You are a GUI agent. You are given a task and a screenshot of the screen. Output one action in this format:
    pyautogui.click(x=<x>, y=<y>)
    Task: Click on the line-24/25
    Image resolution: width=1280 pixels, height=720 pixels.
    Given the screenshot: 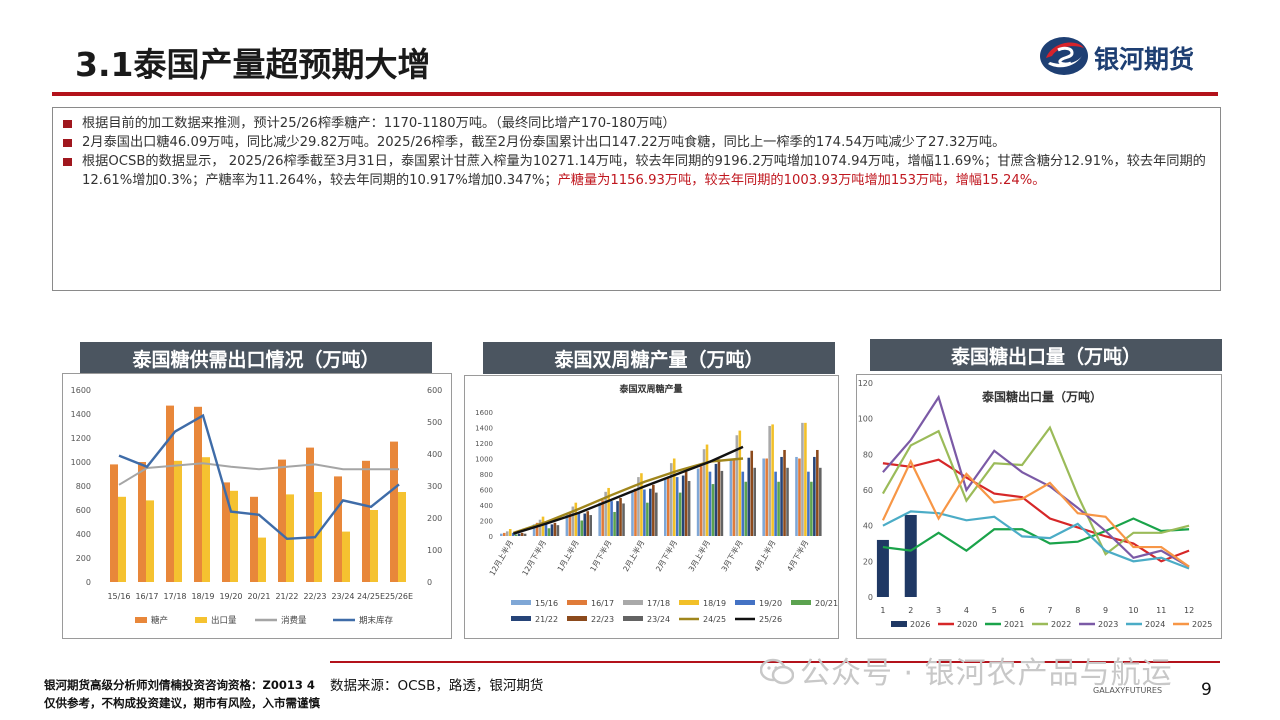 What is the action you would take?
    pyautogui.click(x=628, y=496)
    